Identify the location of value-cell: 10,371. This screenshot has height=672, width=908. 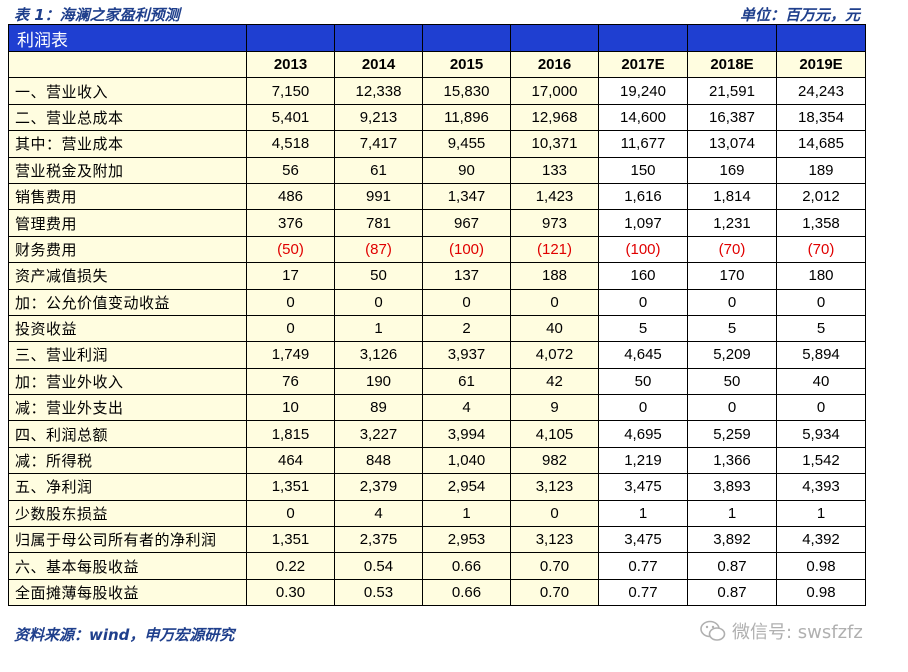
(554, 144).